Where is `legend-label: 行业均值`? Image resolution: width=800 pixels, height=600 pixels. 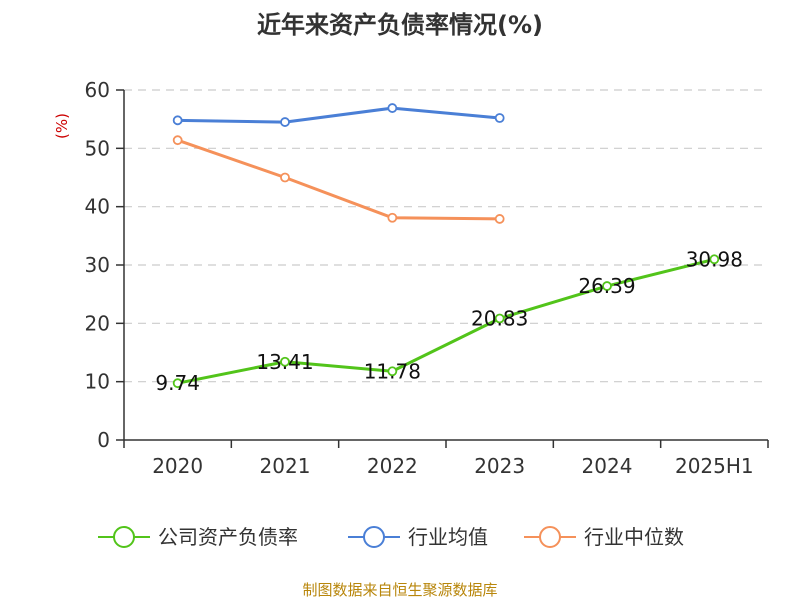
legend-label: 行业均值 is located at coordinates (448, 537).